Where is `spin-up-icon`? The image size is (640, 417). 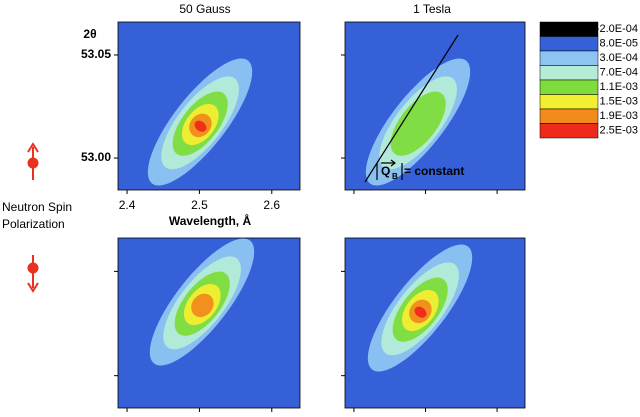 spin-up-icon is located at coordinates (33, 161).